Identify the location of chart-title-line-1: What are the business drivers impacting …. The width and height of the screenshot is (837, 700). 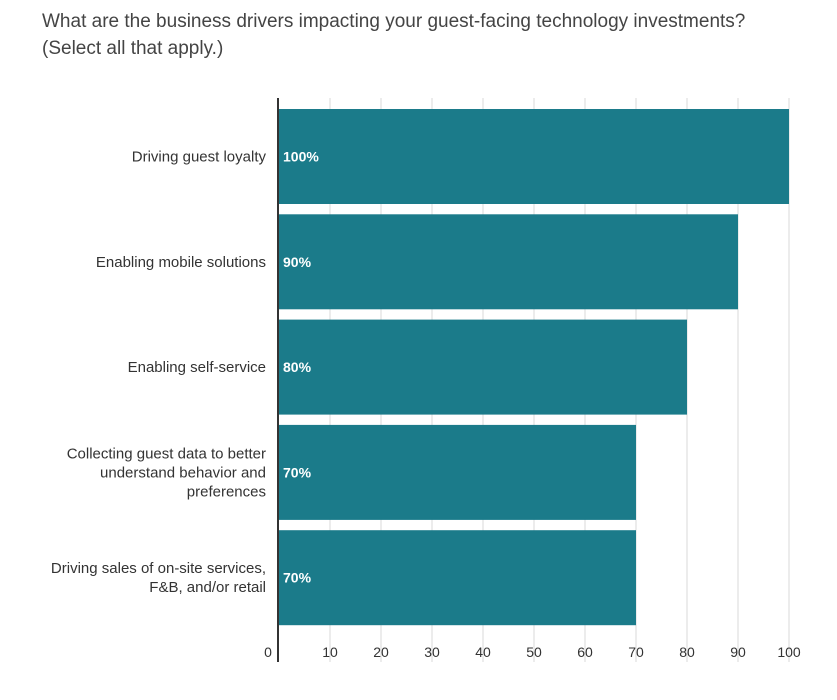
(394, 21).